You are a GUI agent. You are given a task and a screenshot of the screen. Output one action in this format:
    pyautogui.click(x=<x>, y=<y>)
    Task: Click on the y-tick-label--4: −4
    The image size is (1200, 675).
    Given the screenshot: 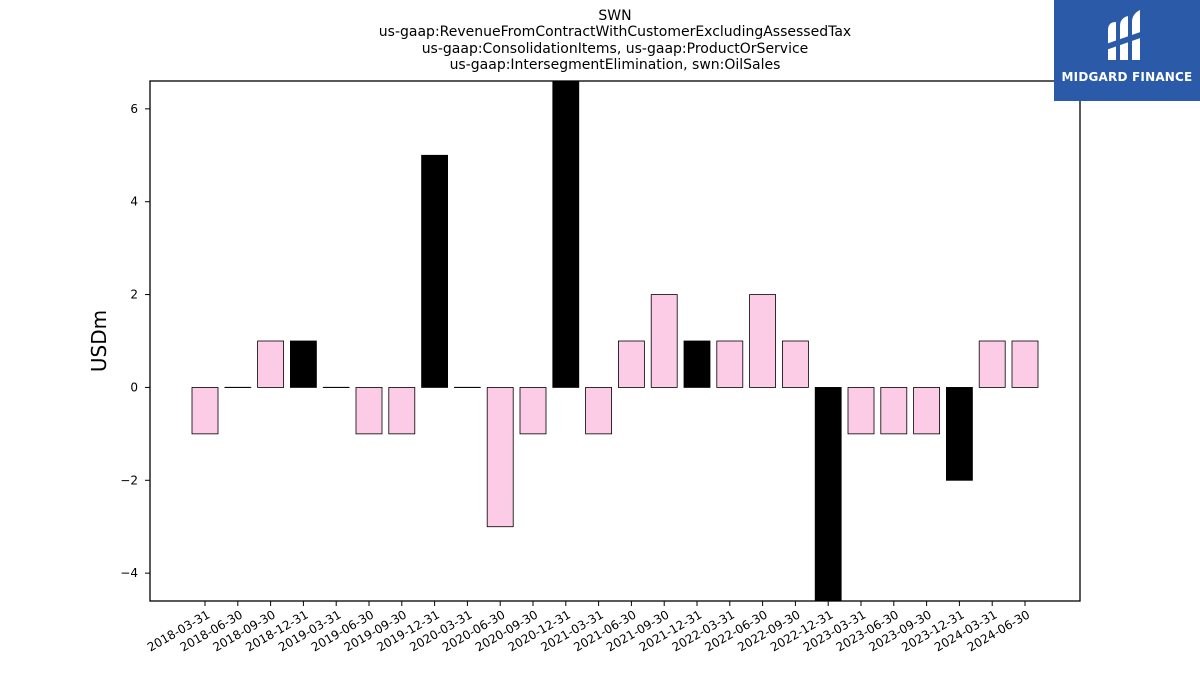 What is the action you would take?
    pyautogui.click(x=129, y=573)
    